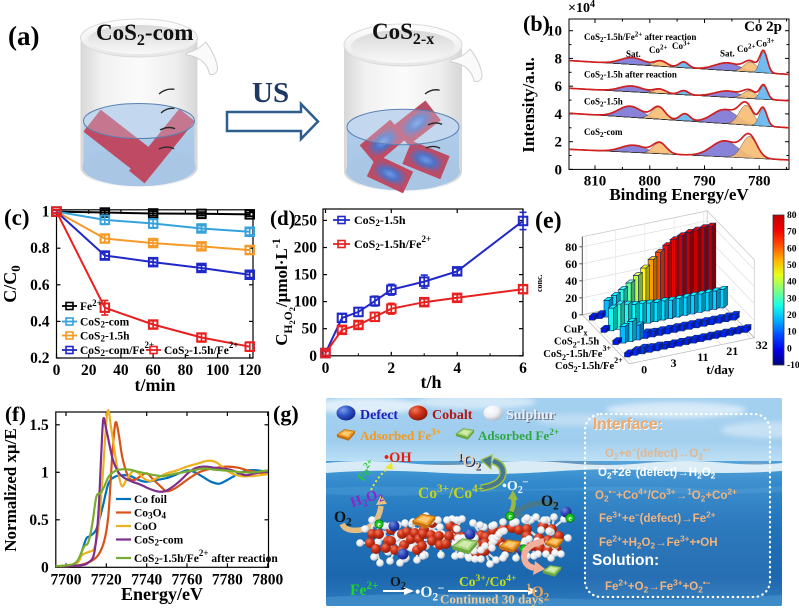  What do you see at coordinates (529, 104) in the screenshot?
I see `svg-text: Intensity/a.u.` at bounding box center [529, 104].